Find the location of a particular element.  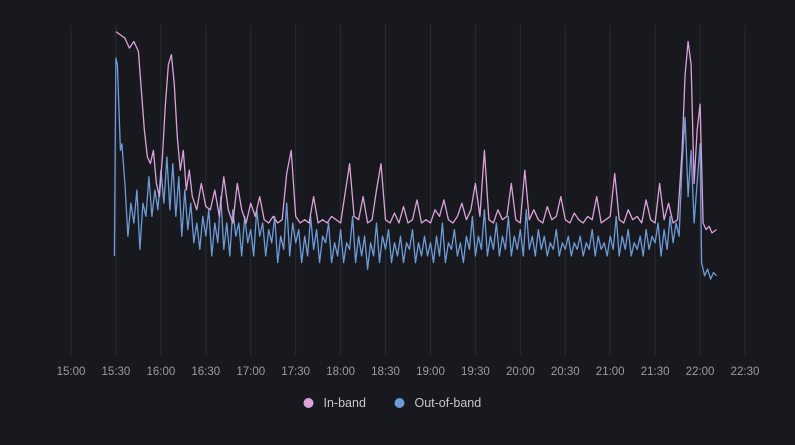

x-tick-label: 19:00 is located at coordinates (430, 372).